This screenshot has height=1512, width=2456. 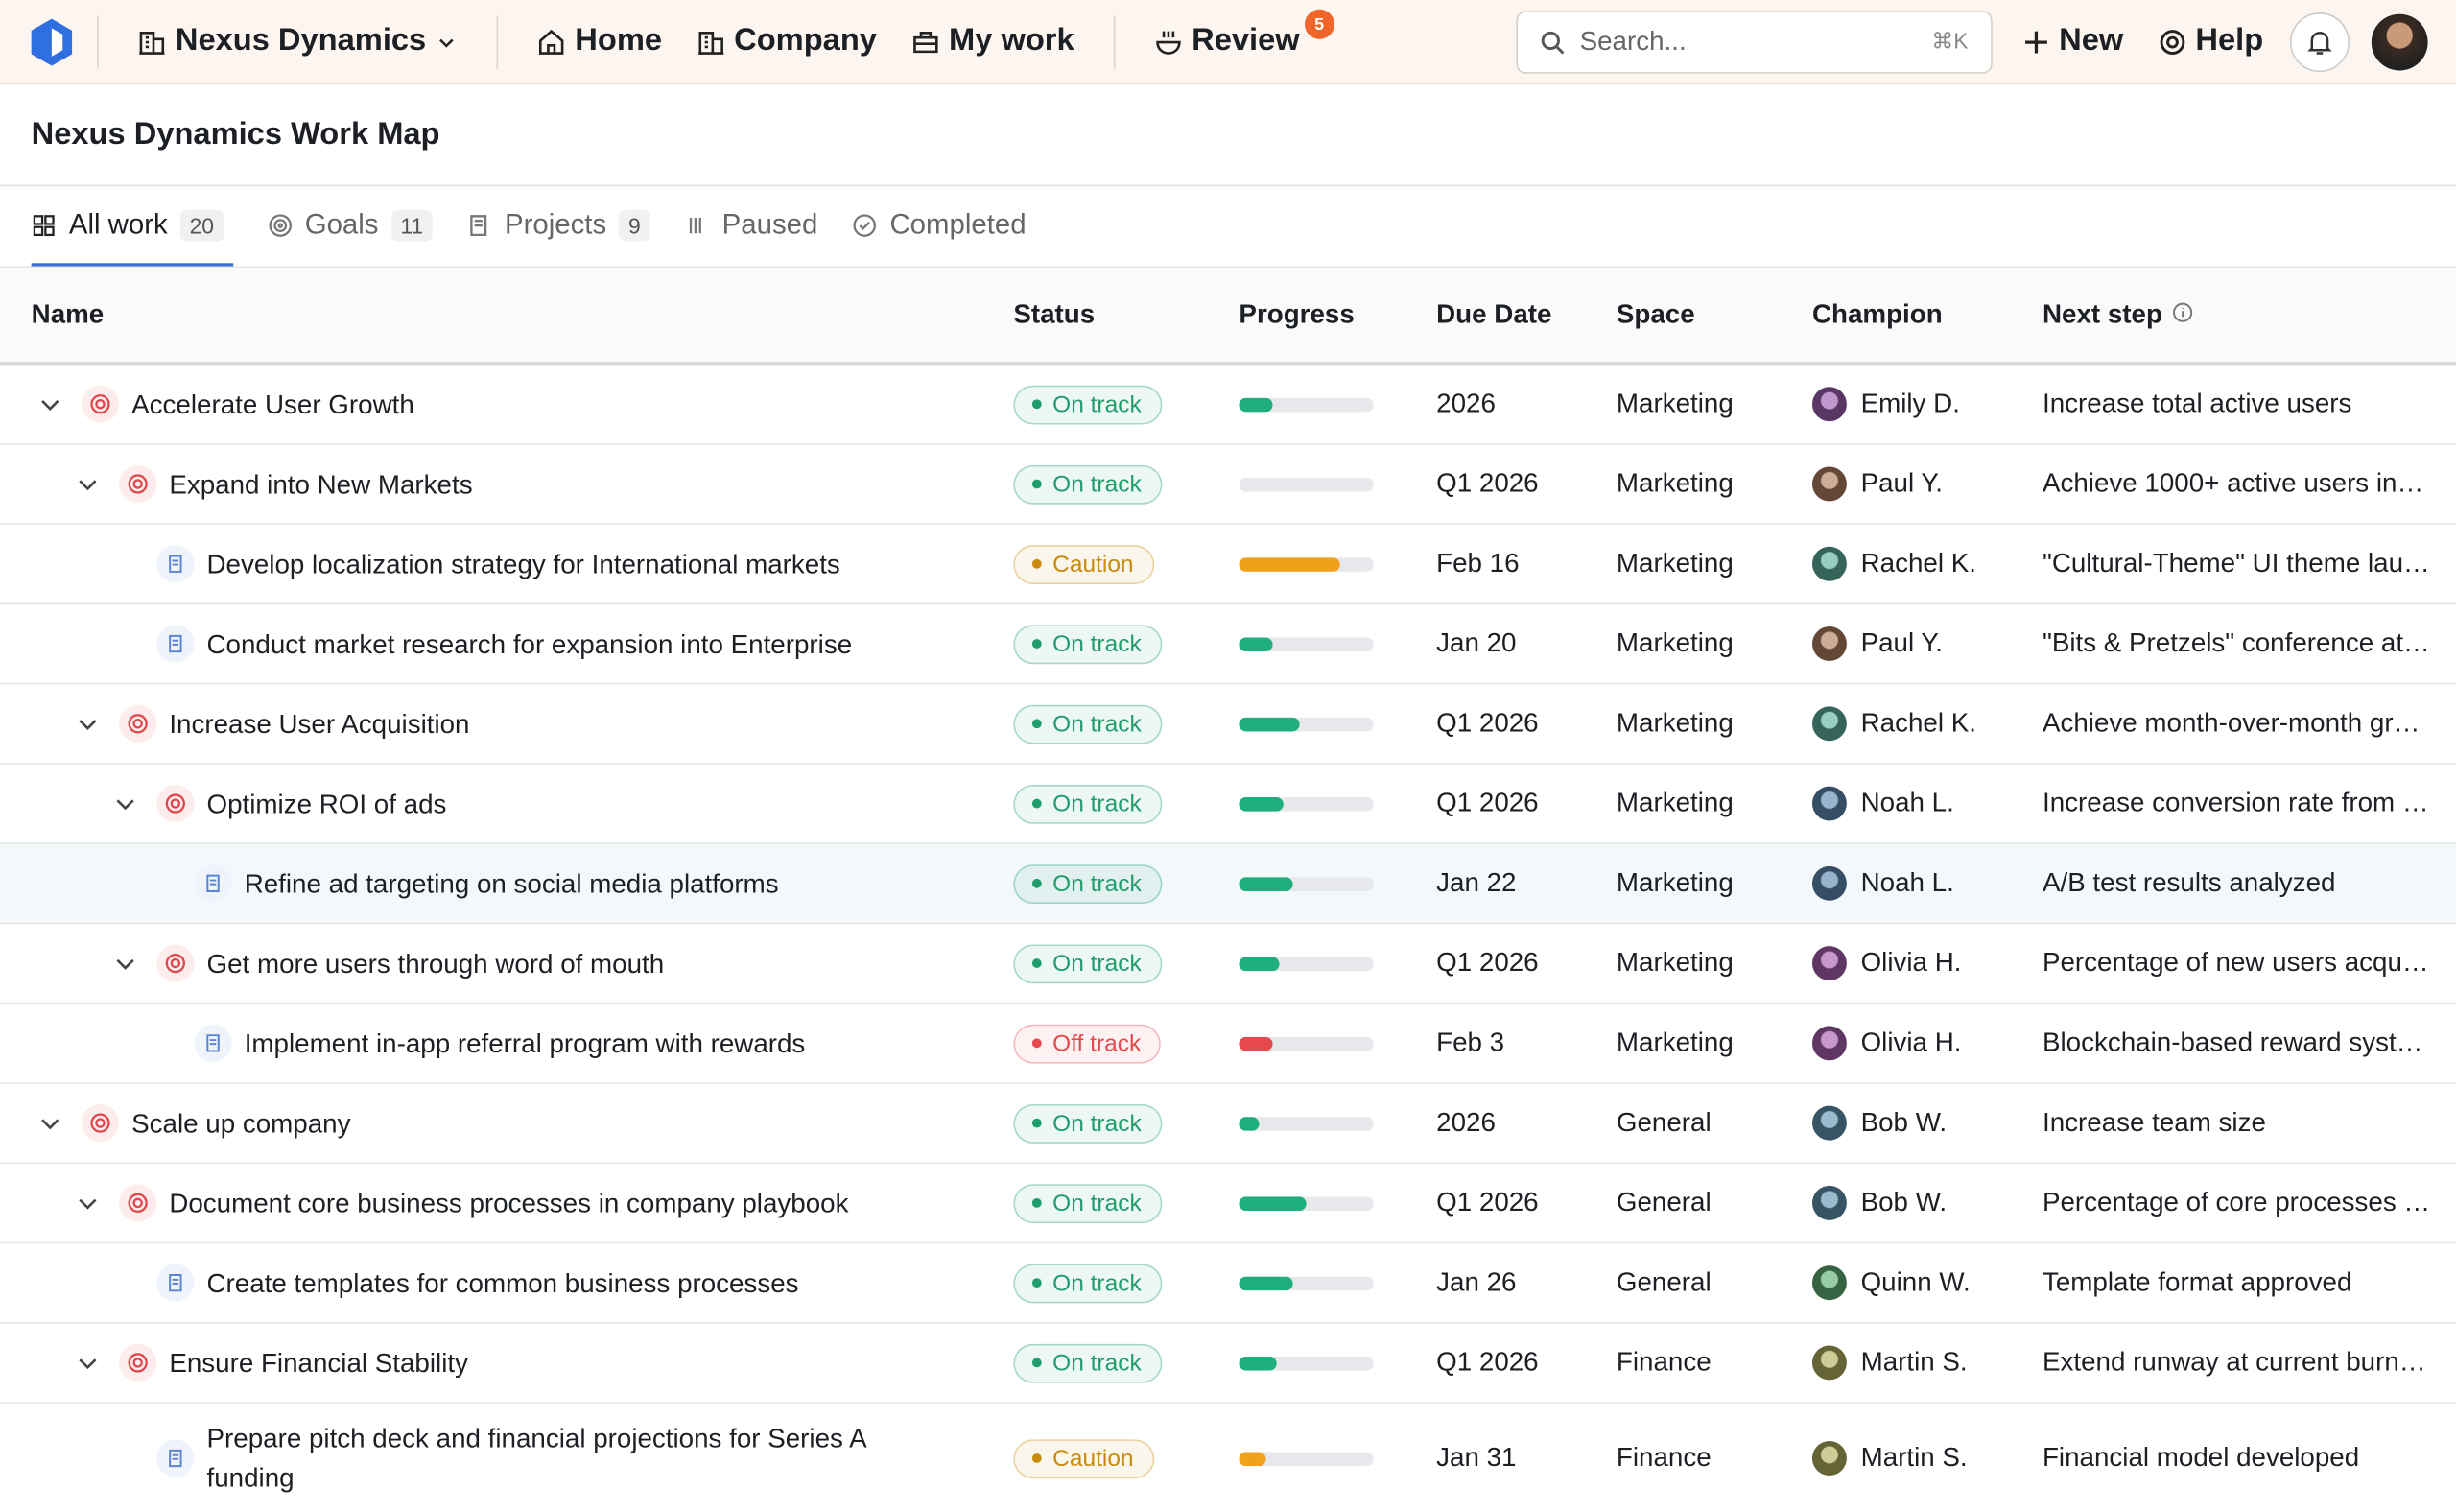 I want to click on tab: Paused, so click(x=750, y=226).